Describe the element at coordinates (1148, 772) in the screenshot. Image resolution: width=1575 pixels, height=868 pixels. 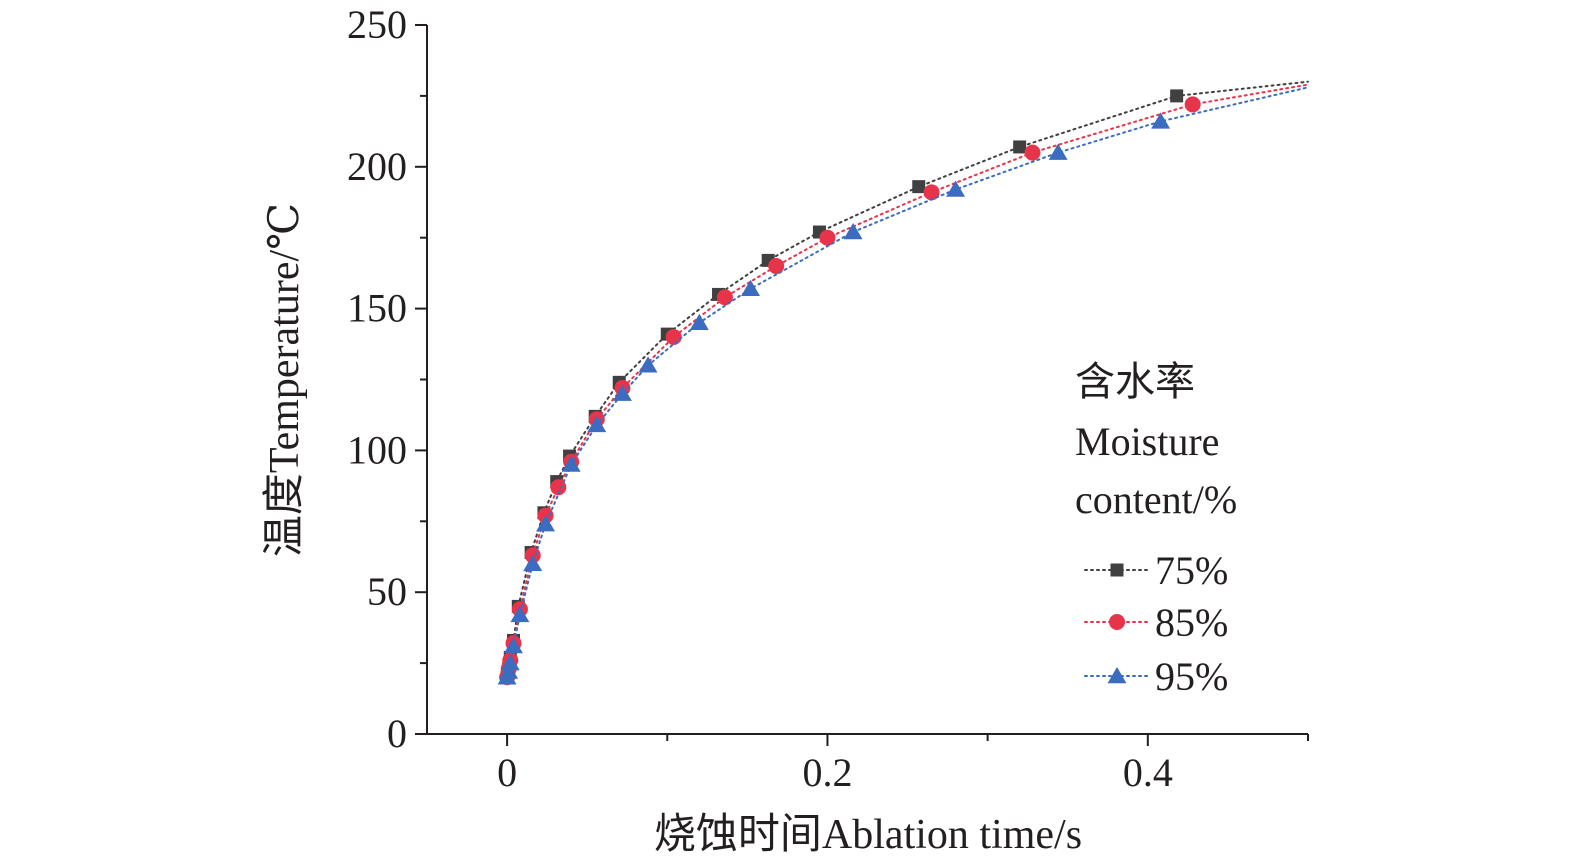
I see `x-tick-label: 0.4` at that location.